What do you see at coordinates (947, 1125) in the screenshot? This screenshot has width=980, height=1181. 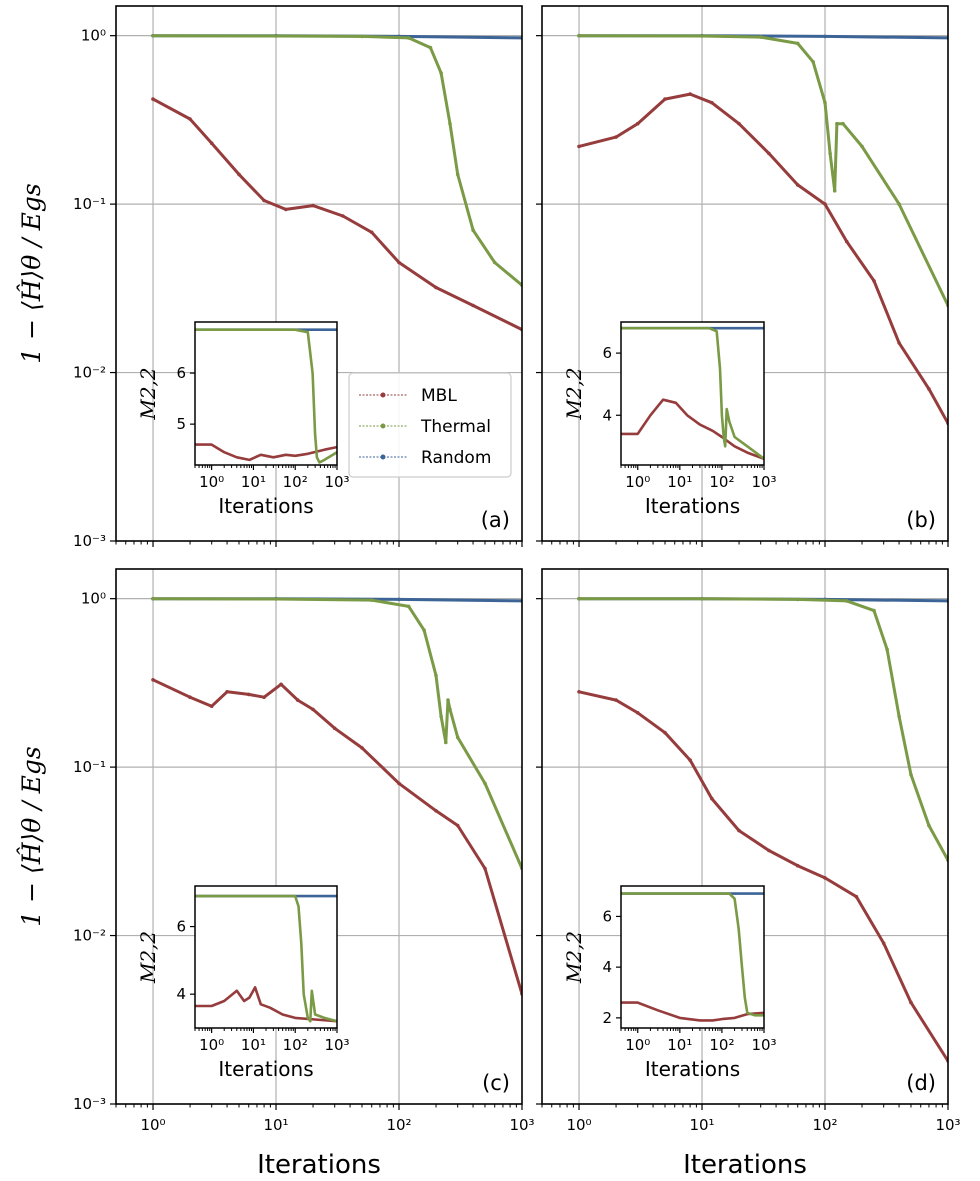 I see `x-tick-label: 10³` at bounding box center [947, 1125].